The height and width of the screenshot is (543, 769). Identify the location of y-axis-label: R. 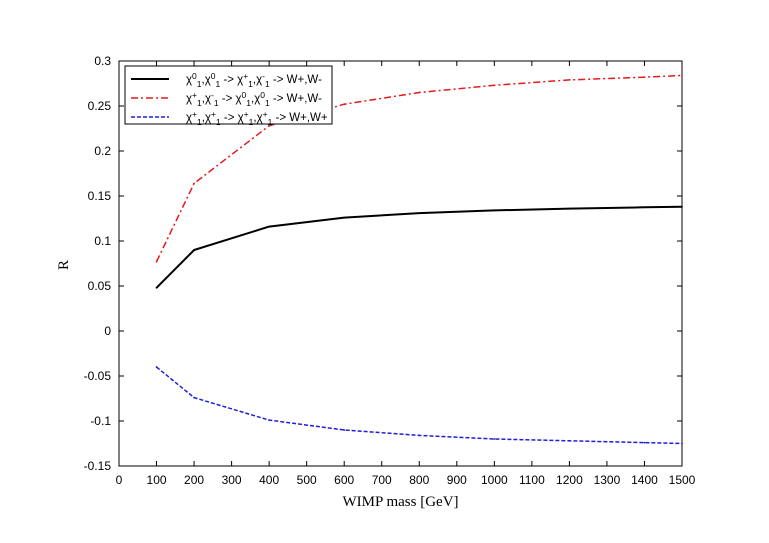
(64, 265).